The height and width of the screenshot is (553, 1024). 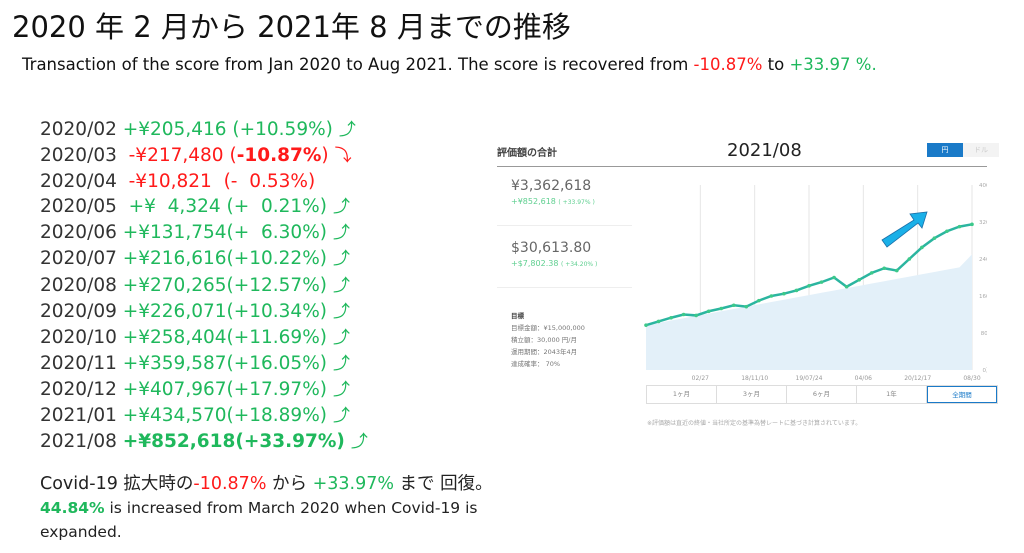 I want to click on row-amount: +¥131,754(+ 6.30%), so click(x=224, y=233).